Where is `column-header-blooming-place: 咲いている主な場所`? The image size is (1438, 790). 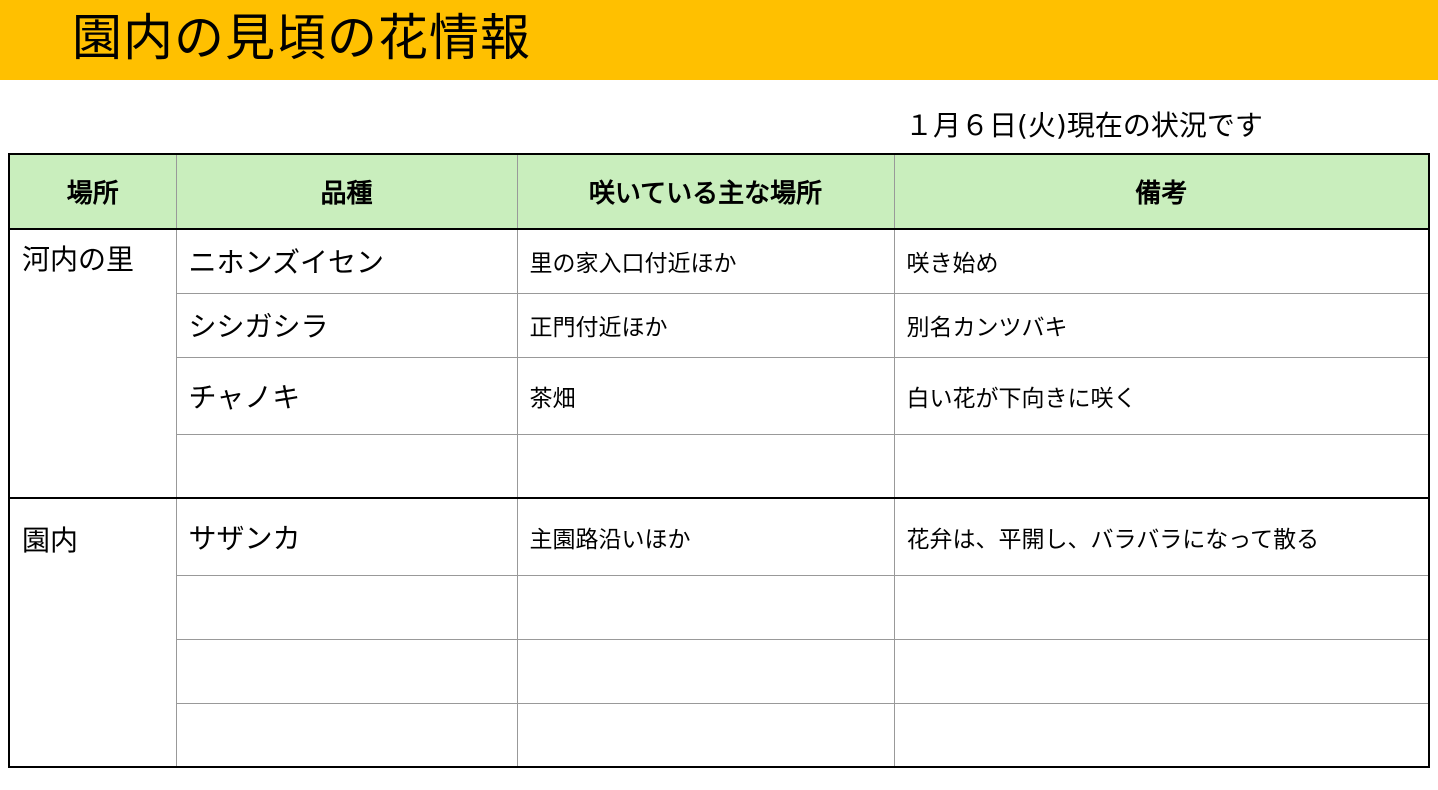
column-header-blooming-place: 咲いている主な場所 is located at coordinates (705, 192).